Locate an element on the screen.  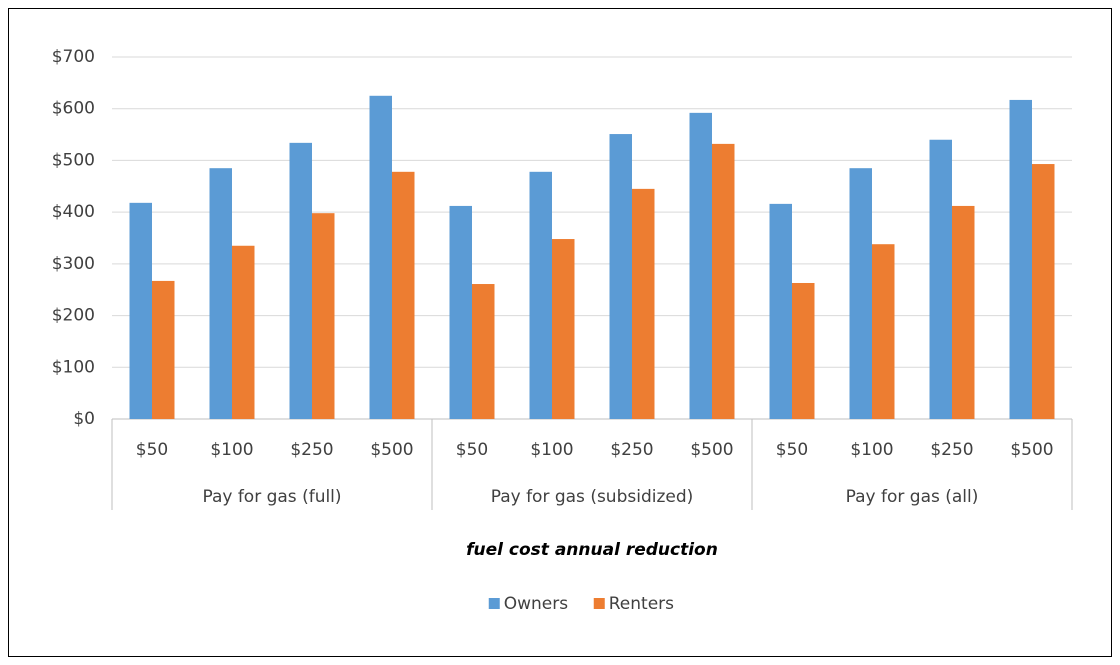
y-tick-label: $500 is located at coordinates (73, 160).